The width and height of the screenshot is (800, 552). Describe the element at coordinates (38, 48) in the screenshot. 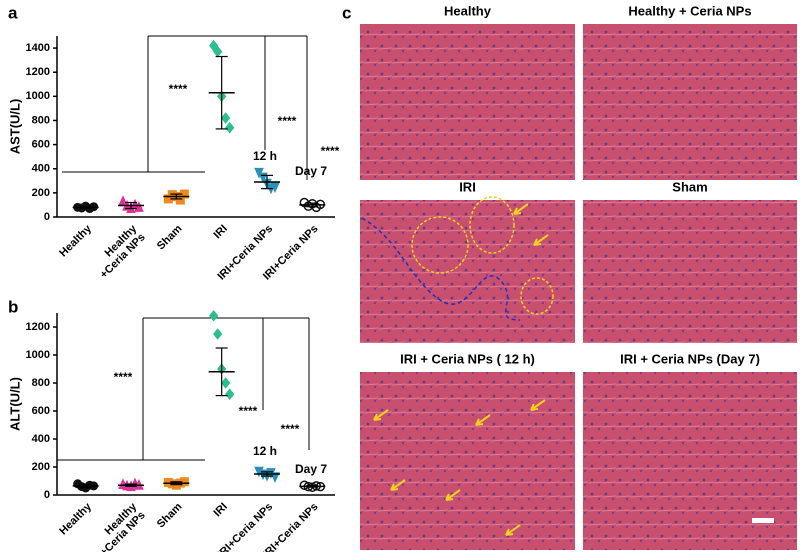

I see `y-tick-label: 1400` at that location.